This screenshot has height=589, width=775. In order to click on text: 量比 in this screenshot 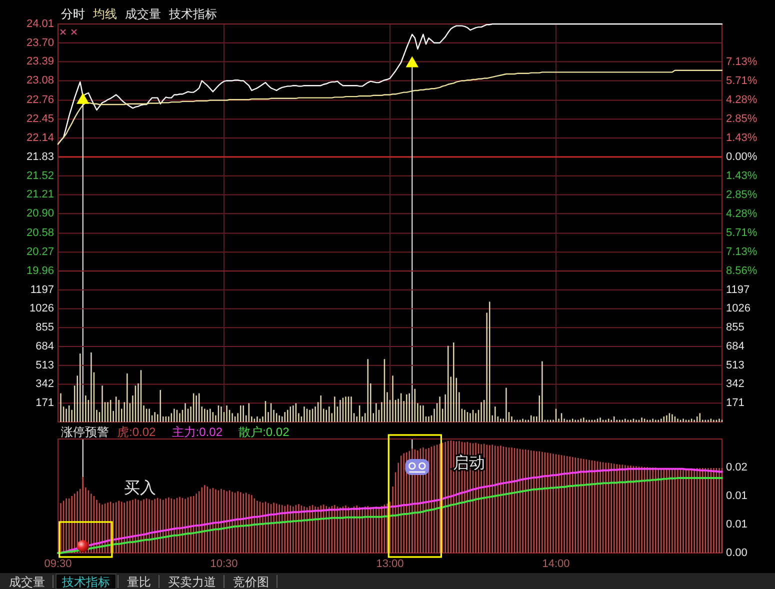, I will do `click(139, 582)`.